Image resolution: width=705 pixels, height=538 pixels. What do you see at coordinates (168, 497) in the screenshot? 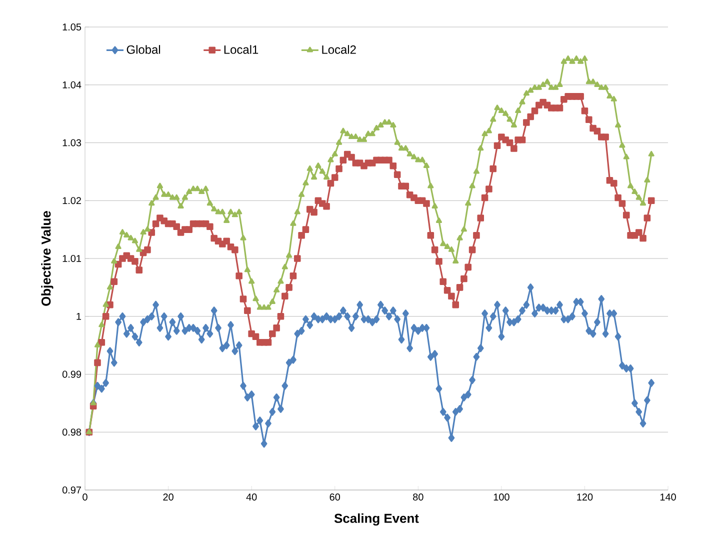
I see `x-tick-label: 20` at bounding box center [168, 497].